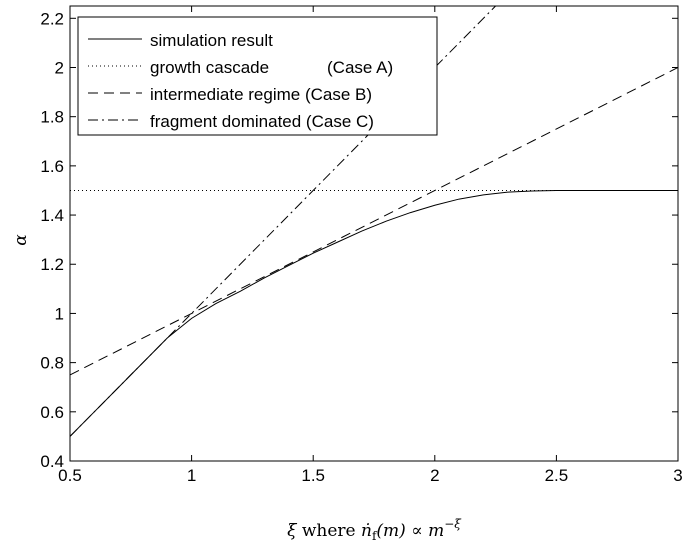 This screenshot has height=546, width=699. What do you see at coordinates (52, 215) in the screenshot?
I see `y-tick-label: 1.4` at bounding box center [52, 215].